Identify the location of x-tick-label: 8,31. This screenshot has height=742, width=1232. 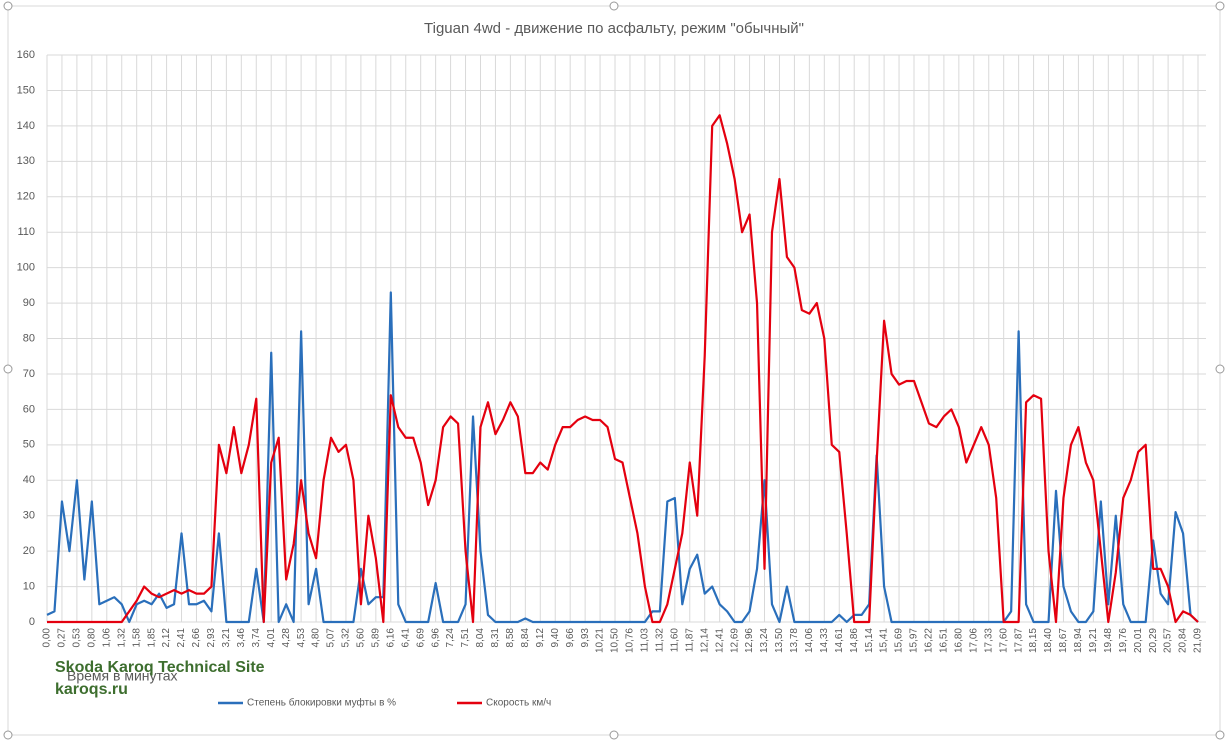
(495, 638).